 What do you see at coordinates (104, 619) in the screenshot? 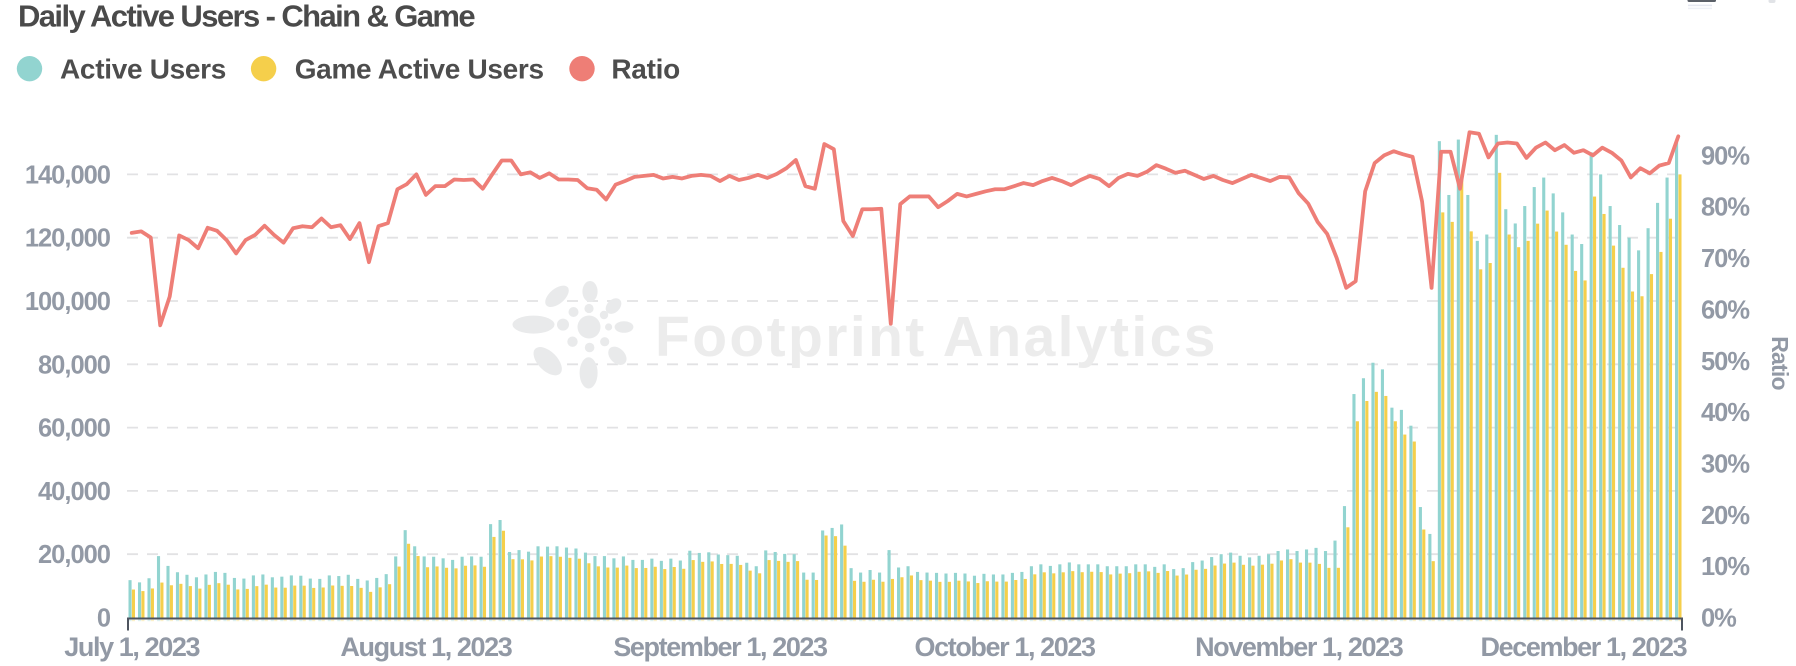
I see `svg-text: 0` at bounding box center [104, 619].